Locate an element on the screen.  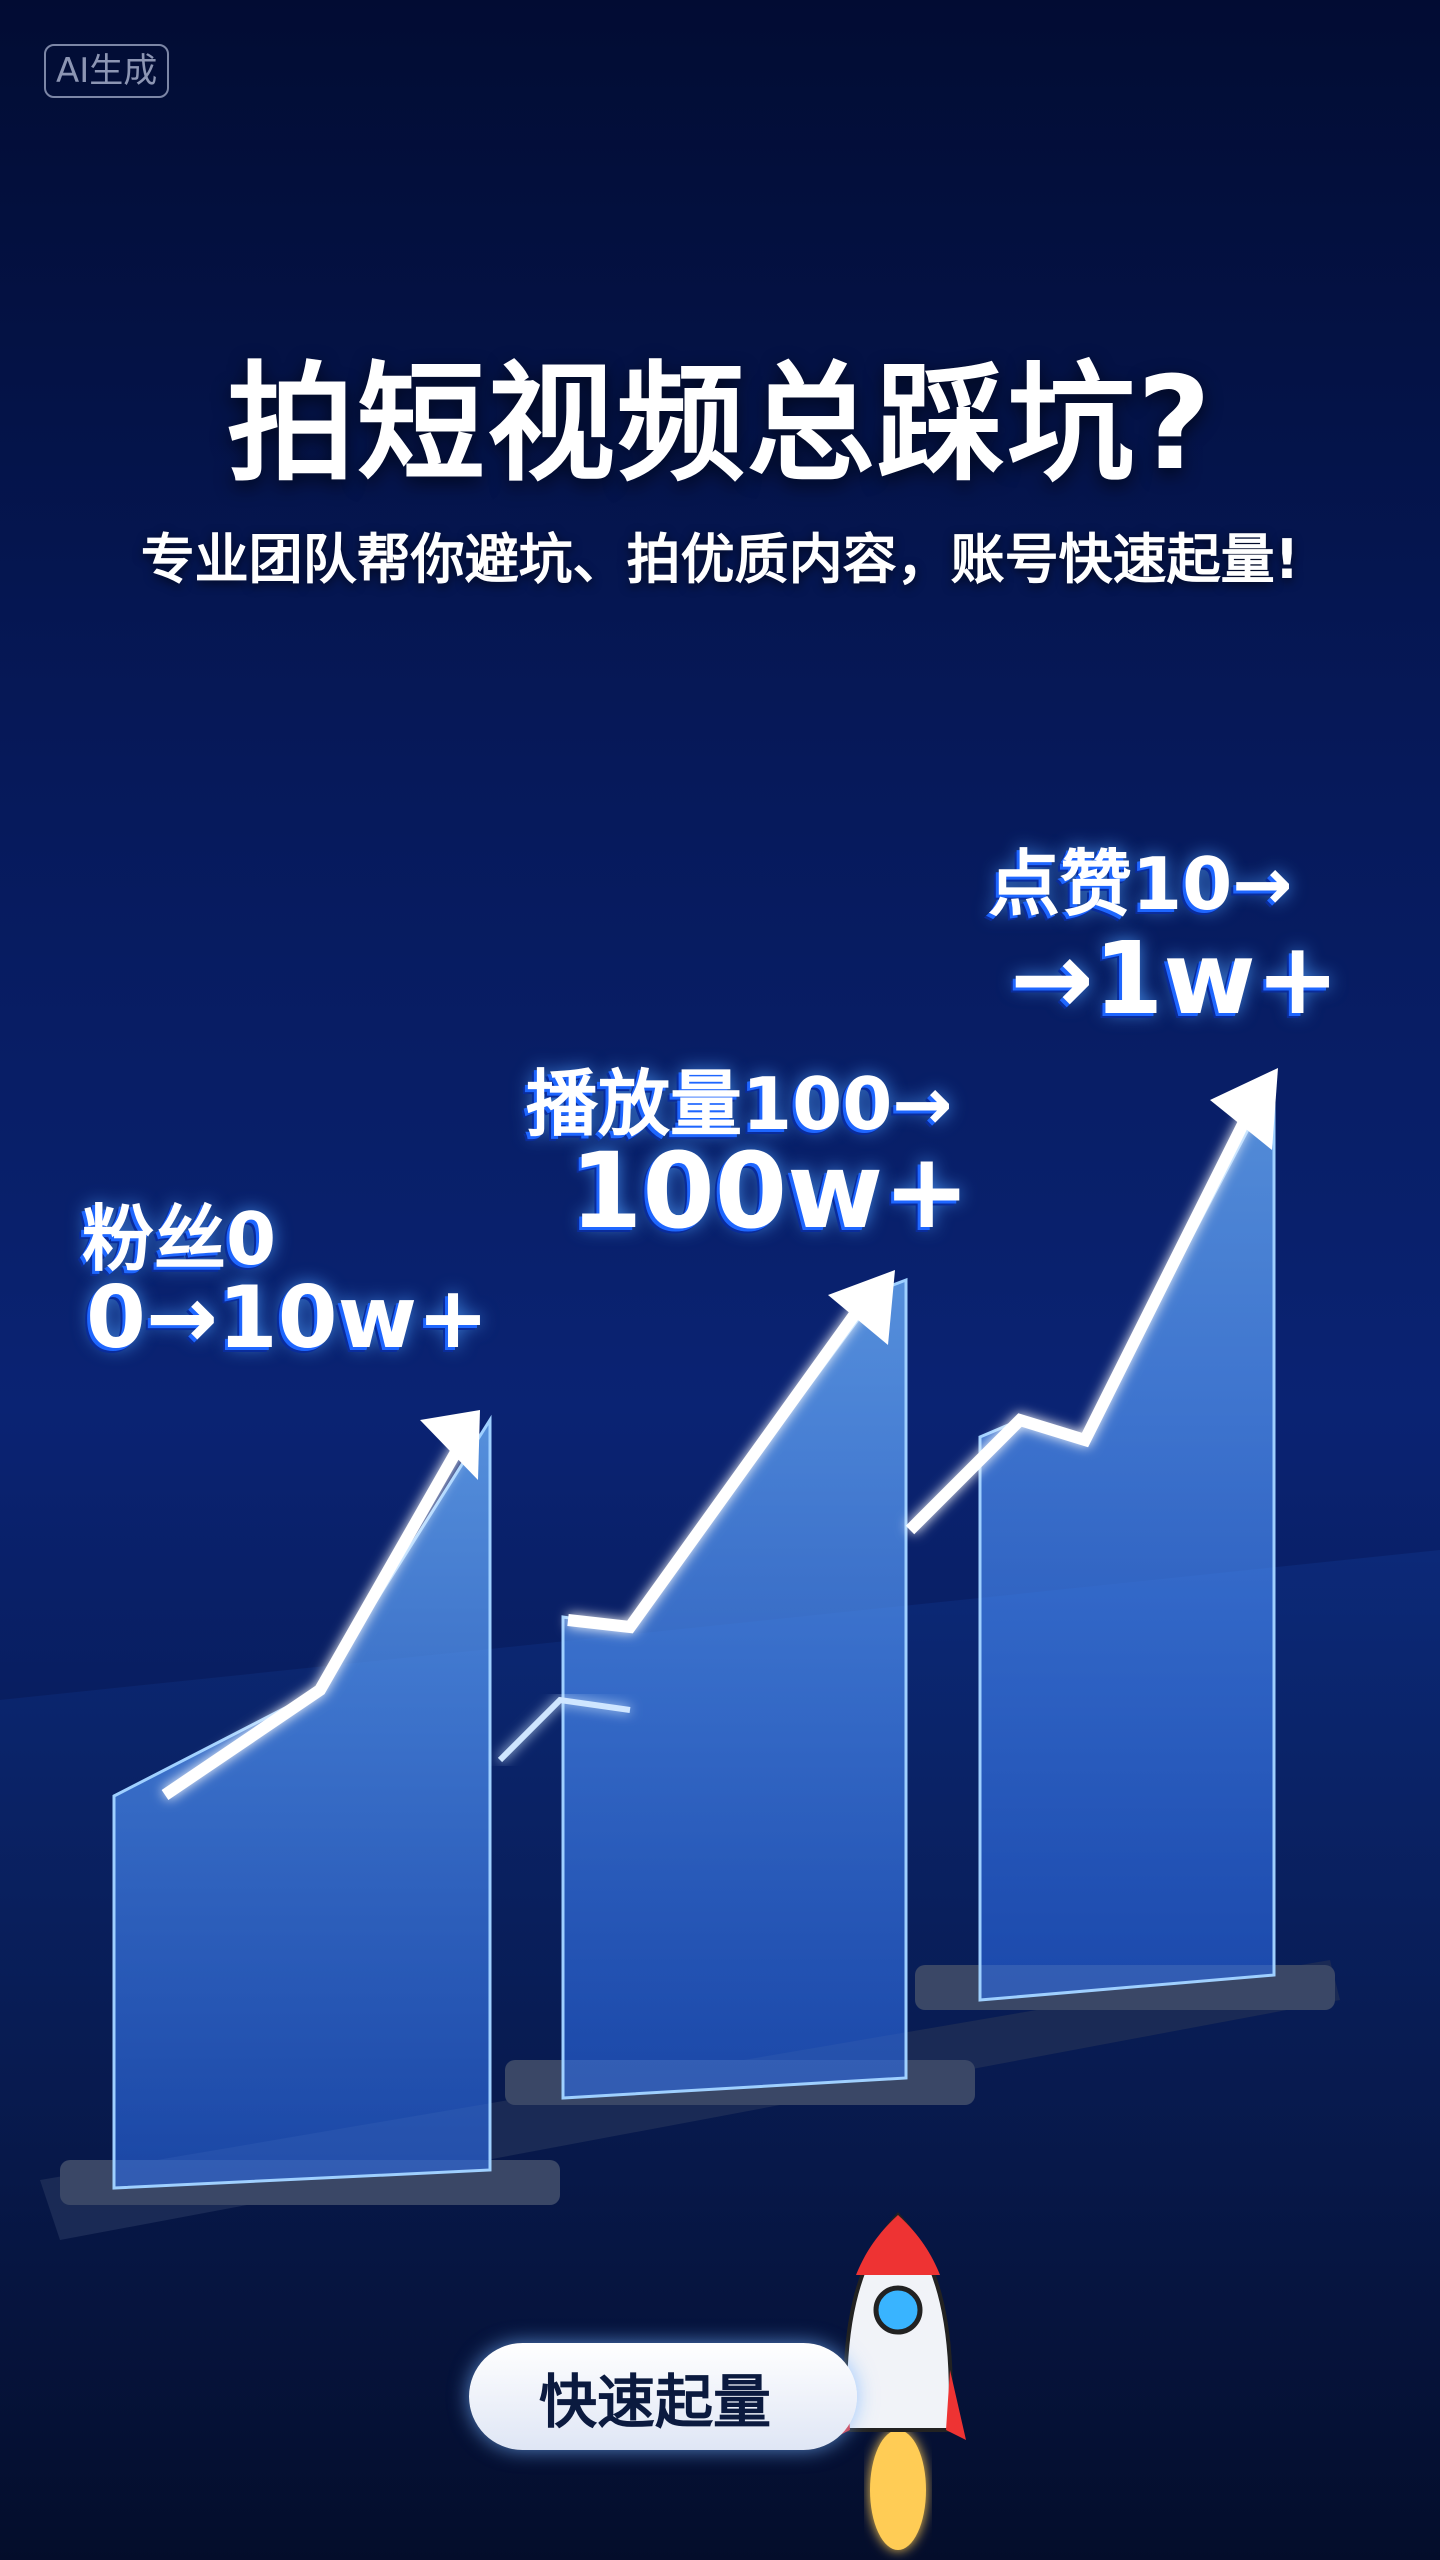
rocket-icon is located at coordinates (898, 2381).